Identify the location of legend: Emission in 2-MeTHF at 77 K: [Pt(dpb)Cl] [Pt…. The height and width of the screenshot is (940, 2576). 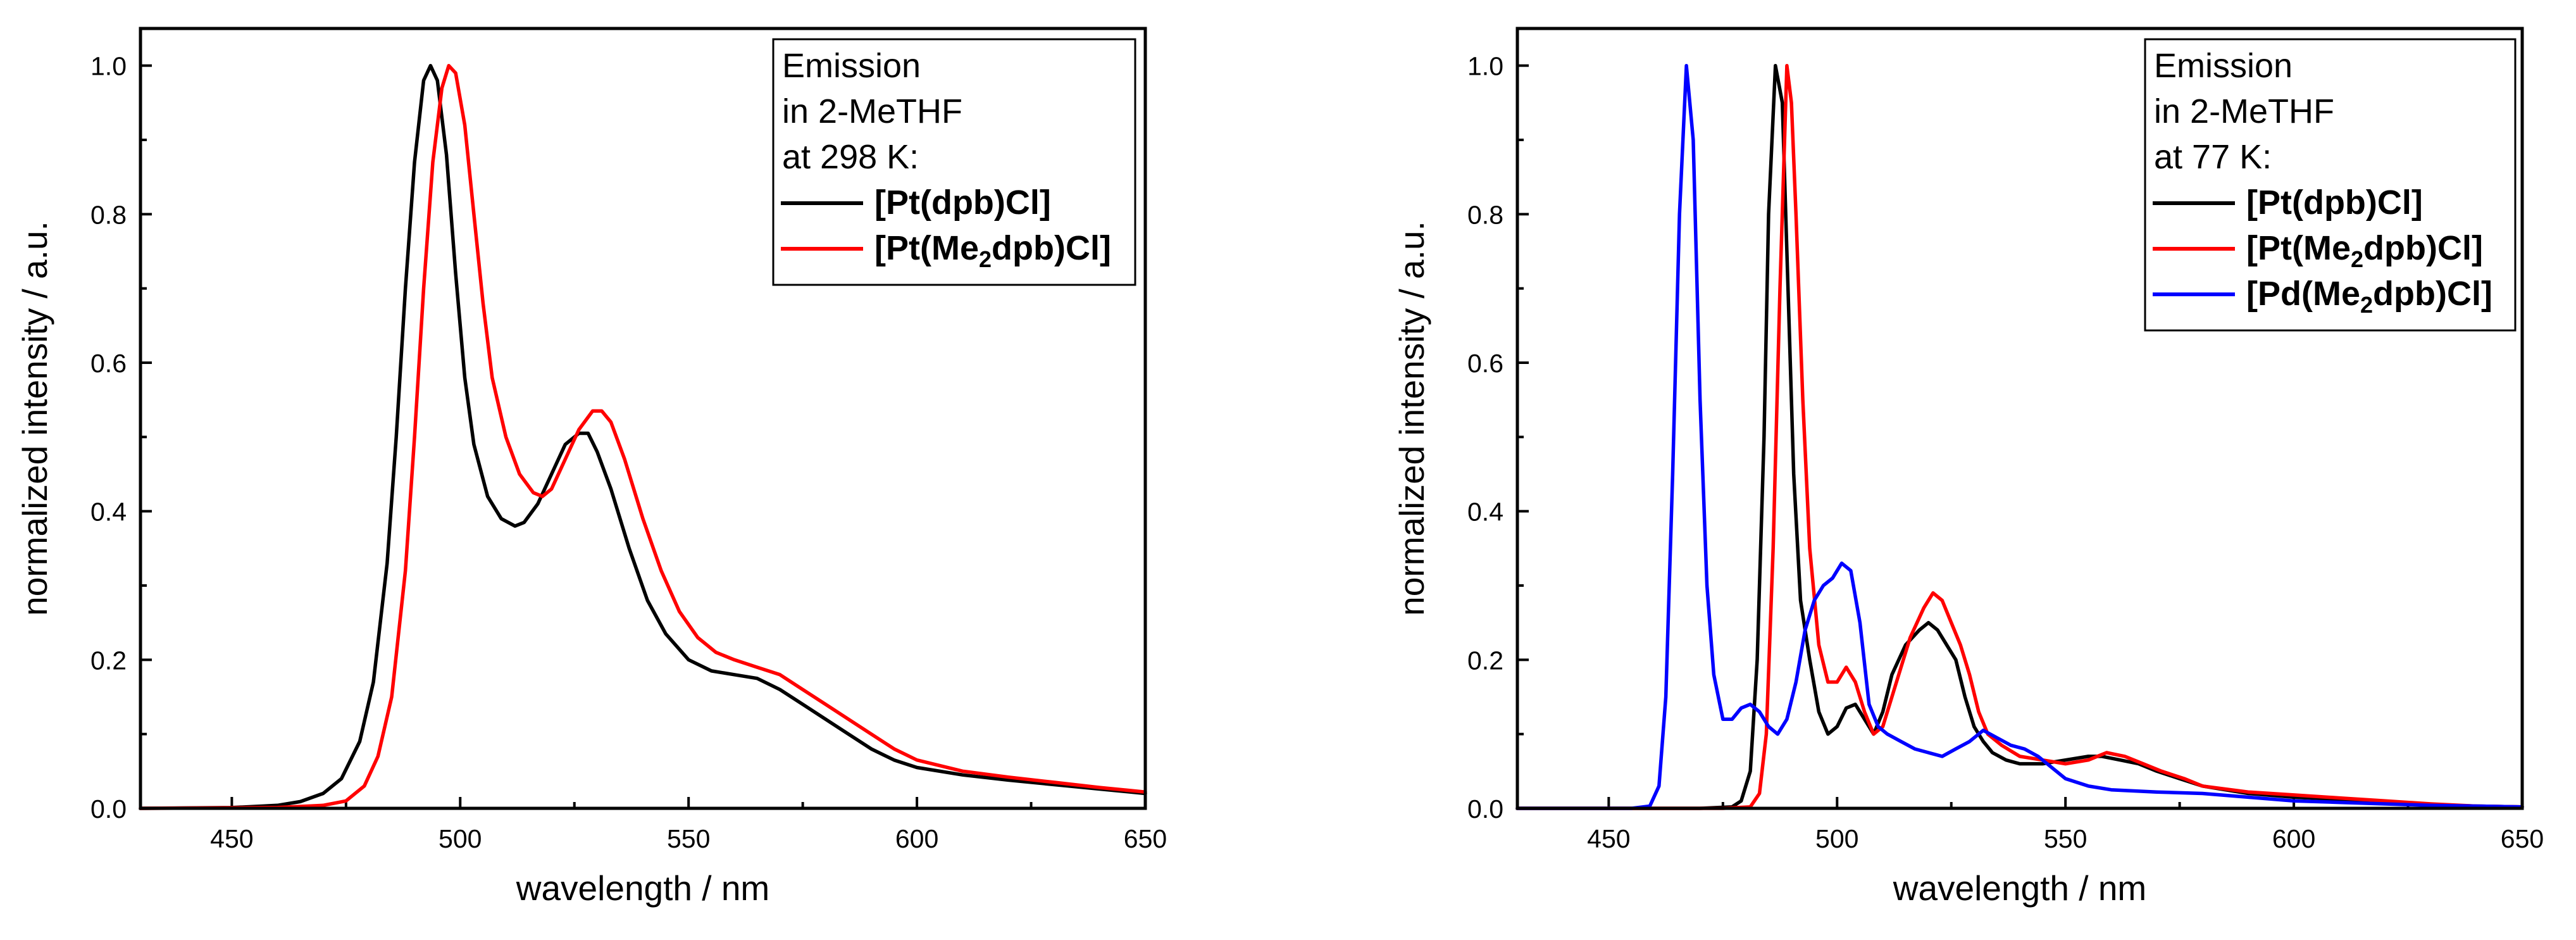
(2330, 185).